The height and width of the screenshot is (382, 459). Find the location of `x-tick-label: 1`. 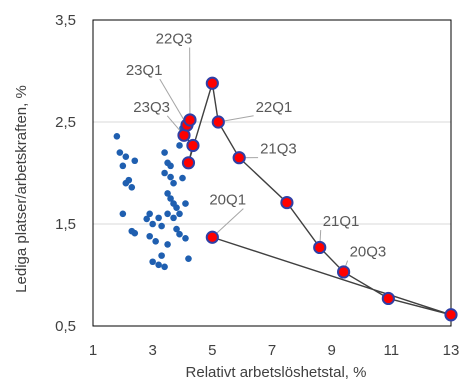

x-tick-label: 1 is located at coordinates (93, 350).